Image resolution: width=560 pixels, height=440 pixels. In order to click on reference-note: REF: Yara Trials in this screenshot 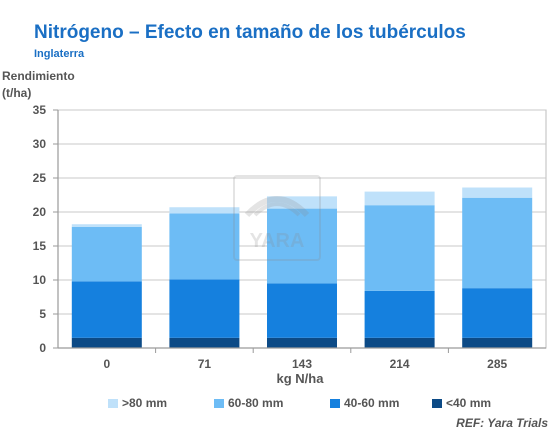, I will do `click(502, 423)`.